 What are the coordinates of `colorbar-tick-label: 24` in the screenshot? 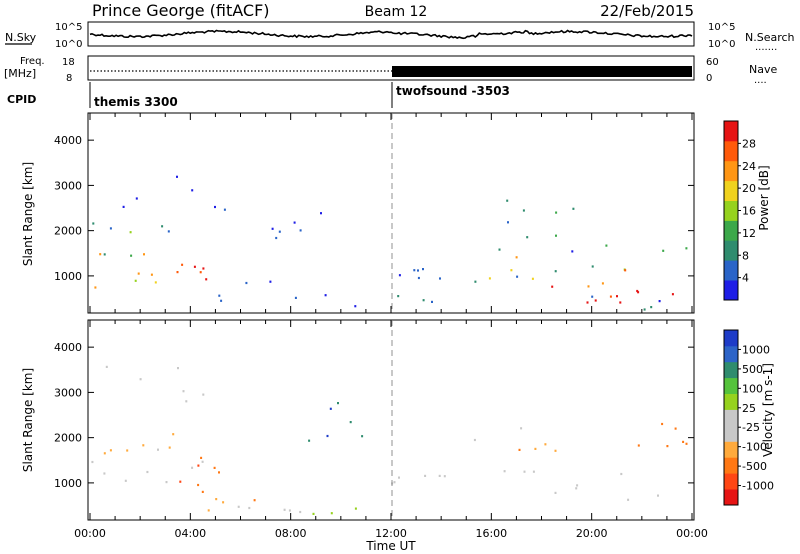 It's located at (749, 166).